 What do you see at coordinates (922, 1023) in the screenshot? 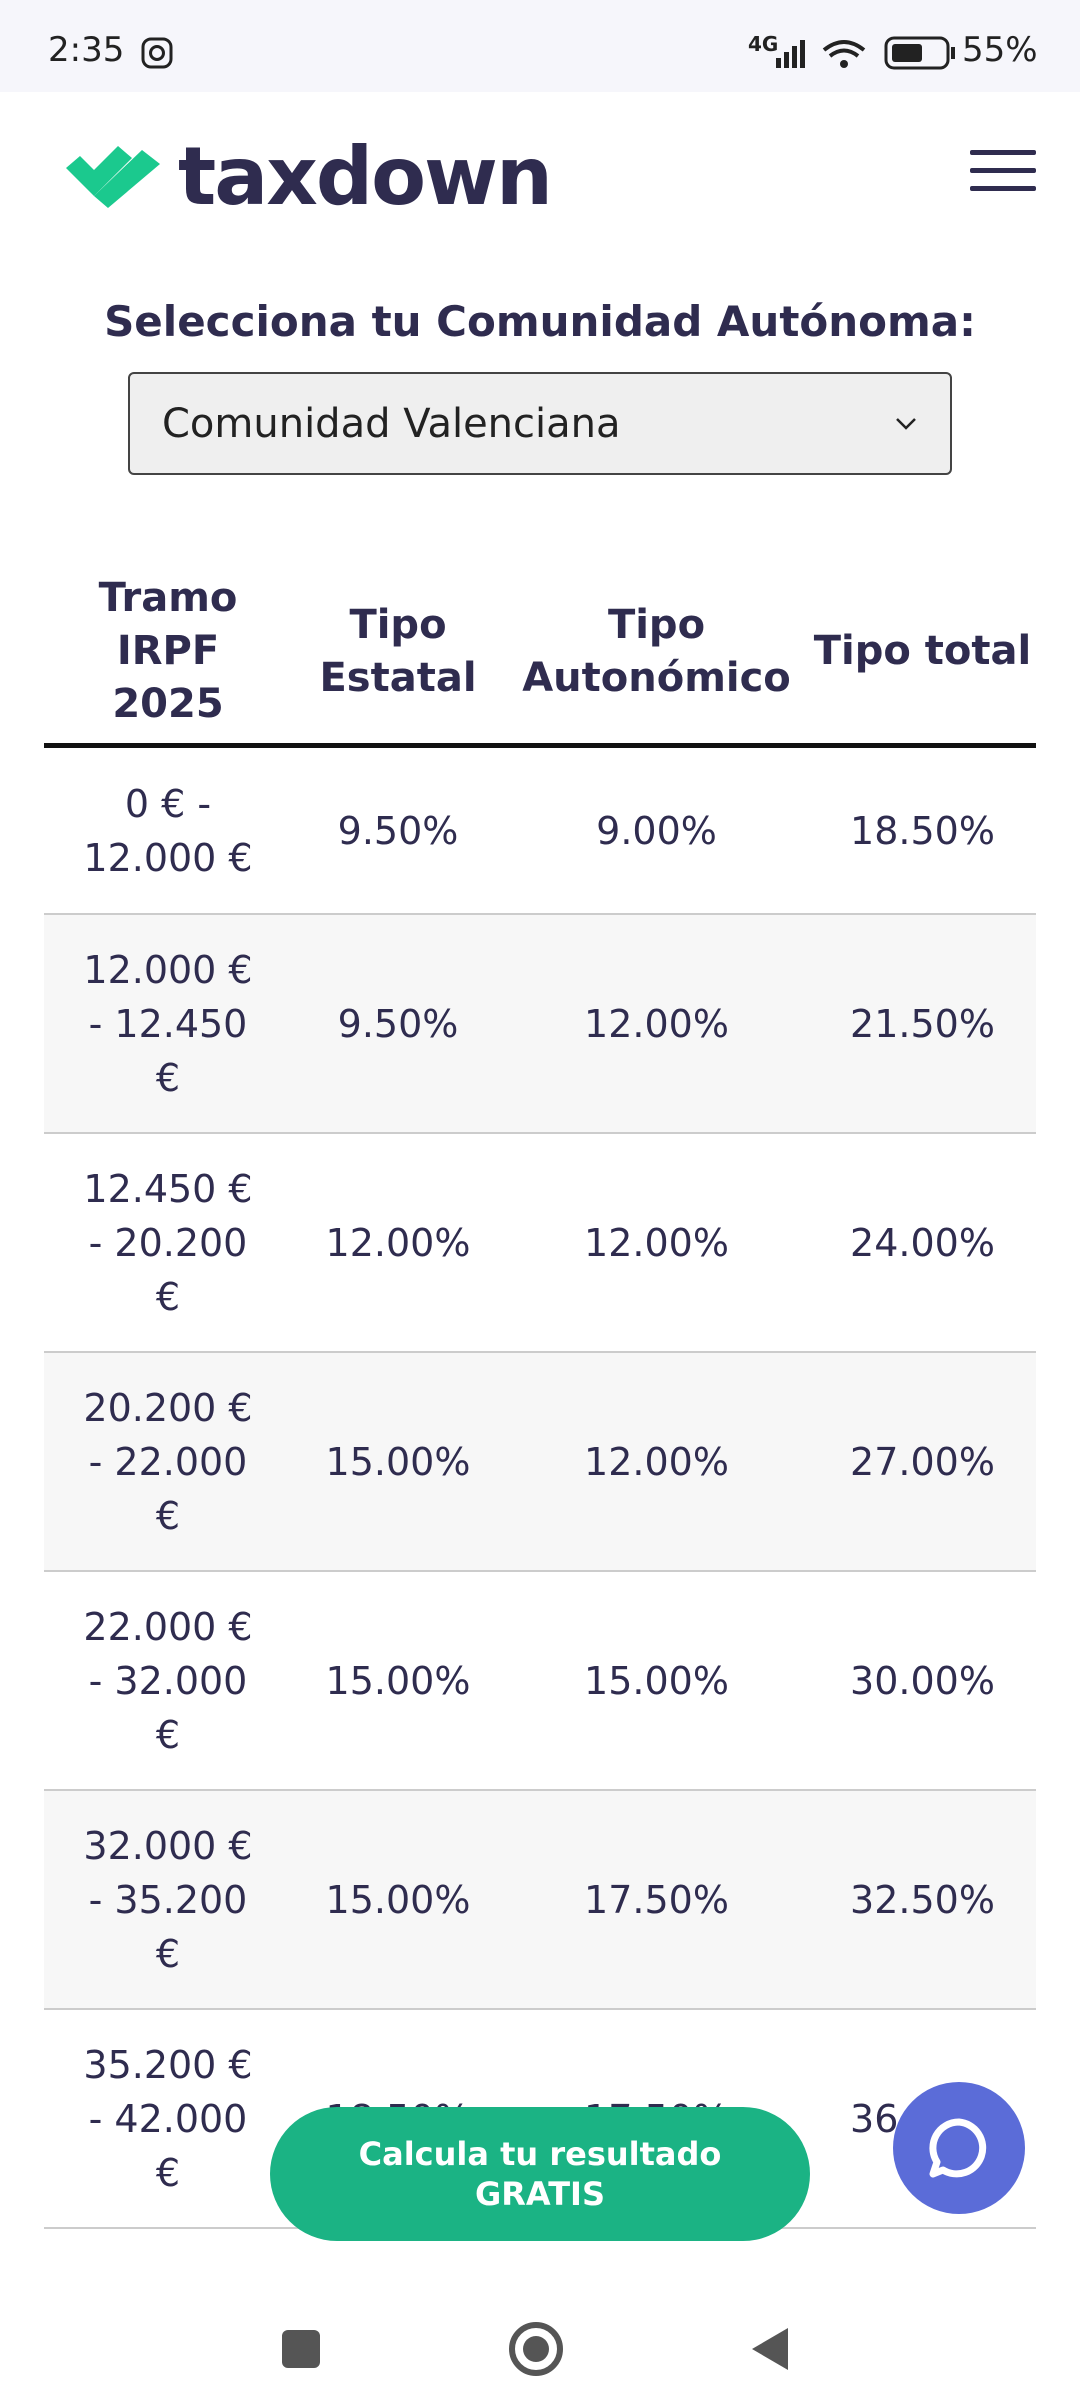
I see `rate-cell: 21.50%` at bounding box center [922, 1023].